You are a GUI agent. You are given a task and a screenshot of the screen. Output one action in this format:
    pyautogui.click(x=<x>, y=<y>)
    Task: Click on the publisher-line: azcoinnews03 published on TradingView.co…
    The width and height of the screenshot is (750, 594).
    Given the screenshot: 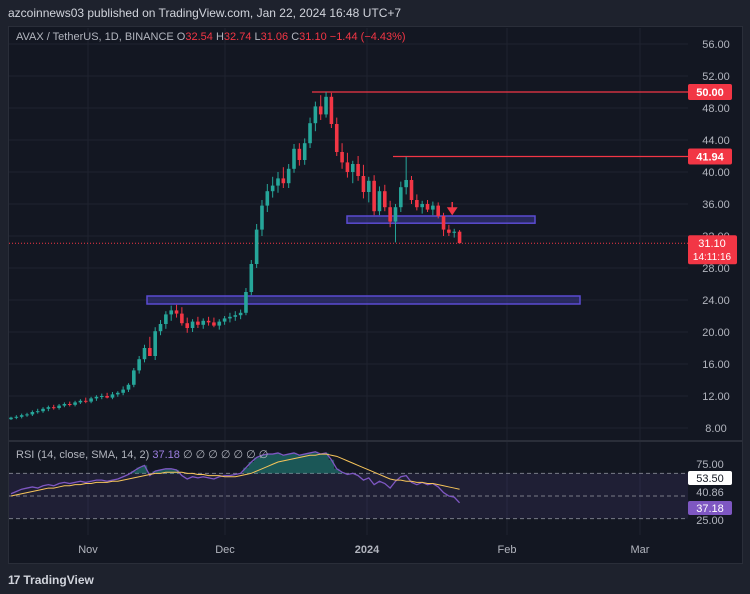 What is the action you would take?
    pyautogui.click(x=205, y=13)
    